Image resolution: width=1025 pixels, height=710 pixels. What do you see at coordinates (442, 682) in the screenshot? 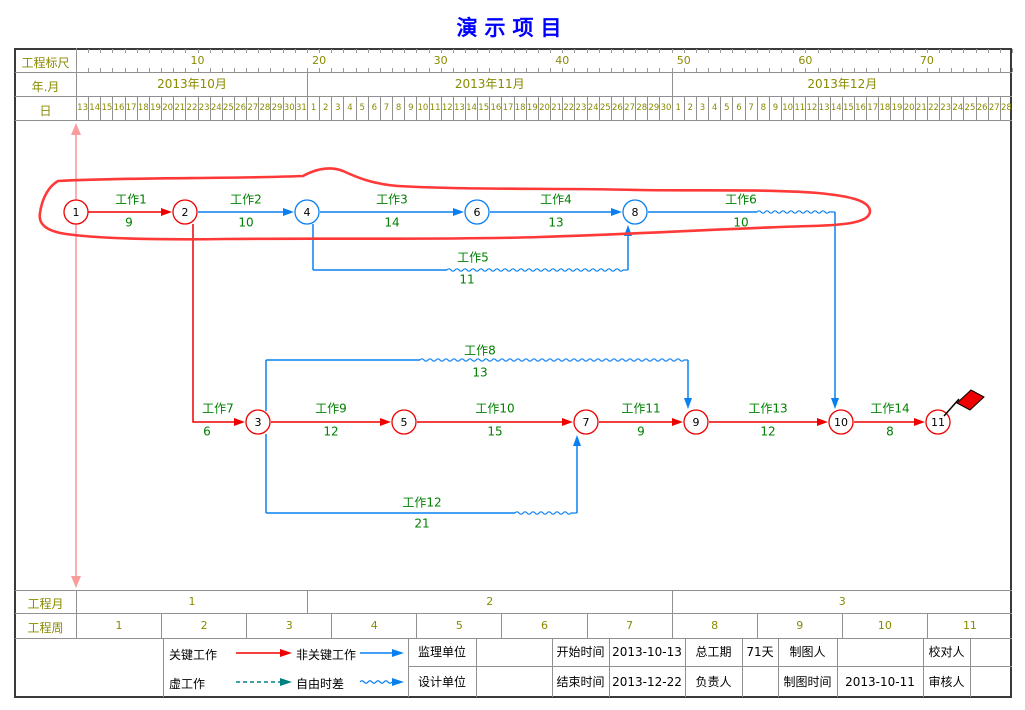
I see `designer-label-cell: 设计单位` at bounding box center [442, 682].